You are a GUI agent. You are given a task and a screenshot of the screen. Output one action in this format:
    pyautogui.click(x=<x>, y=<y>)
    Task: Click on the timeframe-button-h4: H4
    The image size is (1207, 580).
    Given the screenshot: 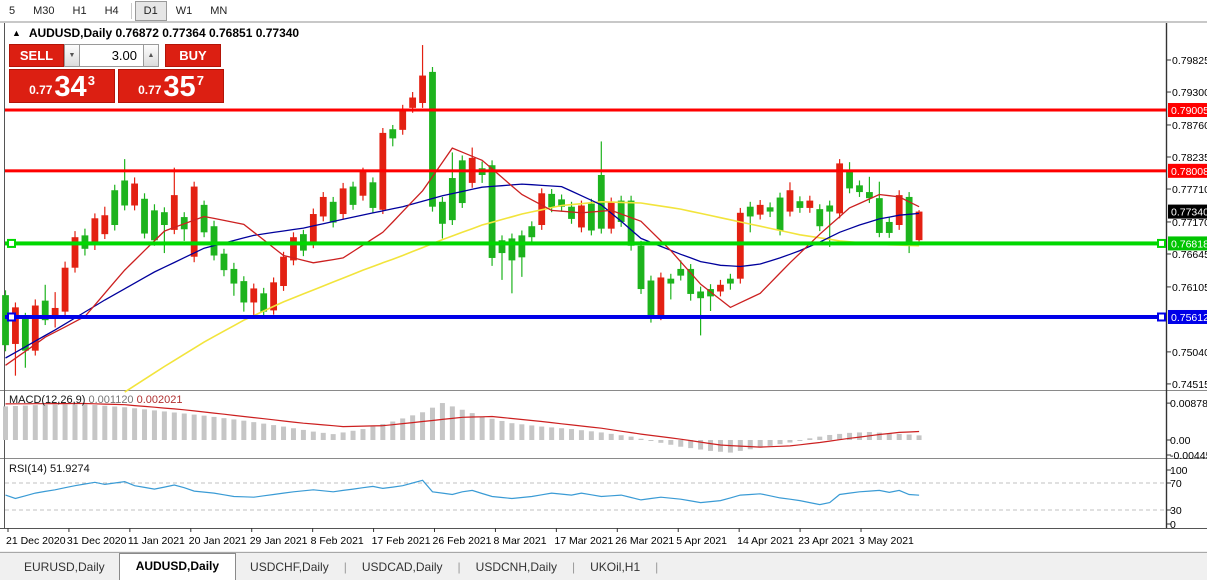 What is the action you would take?
    pyautogui.click(x=111, y=10)
    